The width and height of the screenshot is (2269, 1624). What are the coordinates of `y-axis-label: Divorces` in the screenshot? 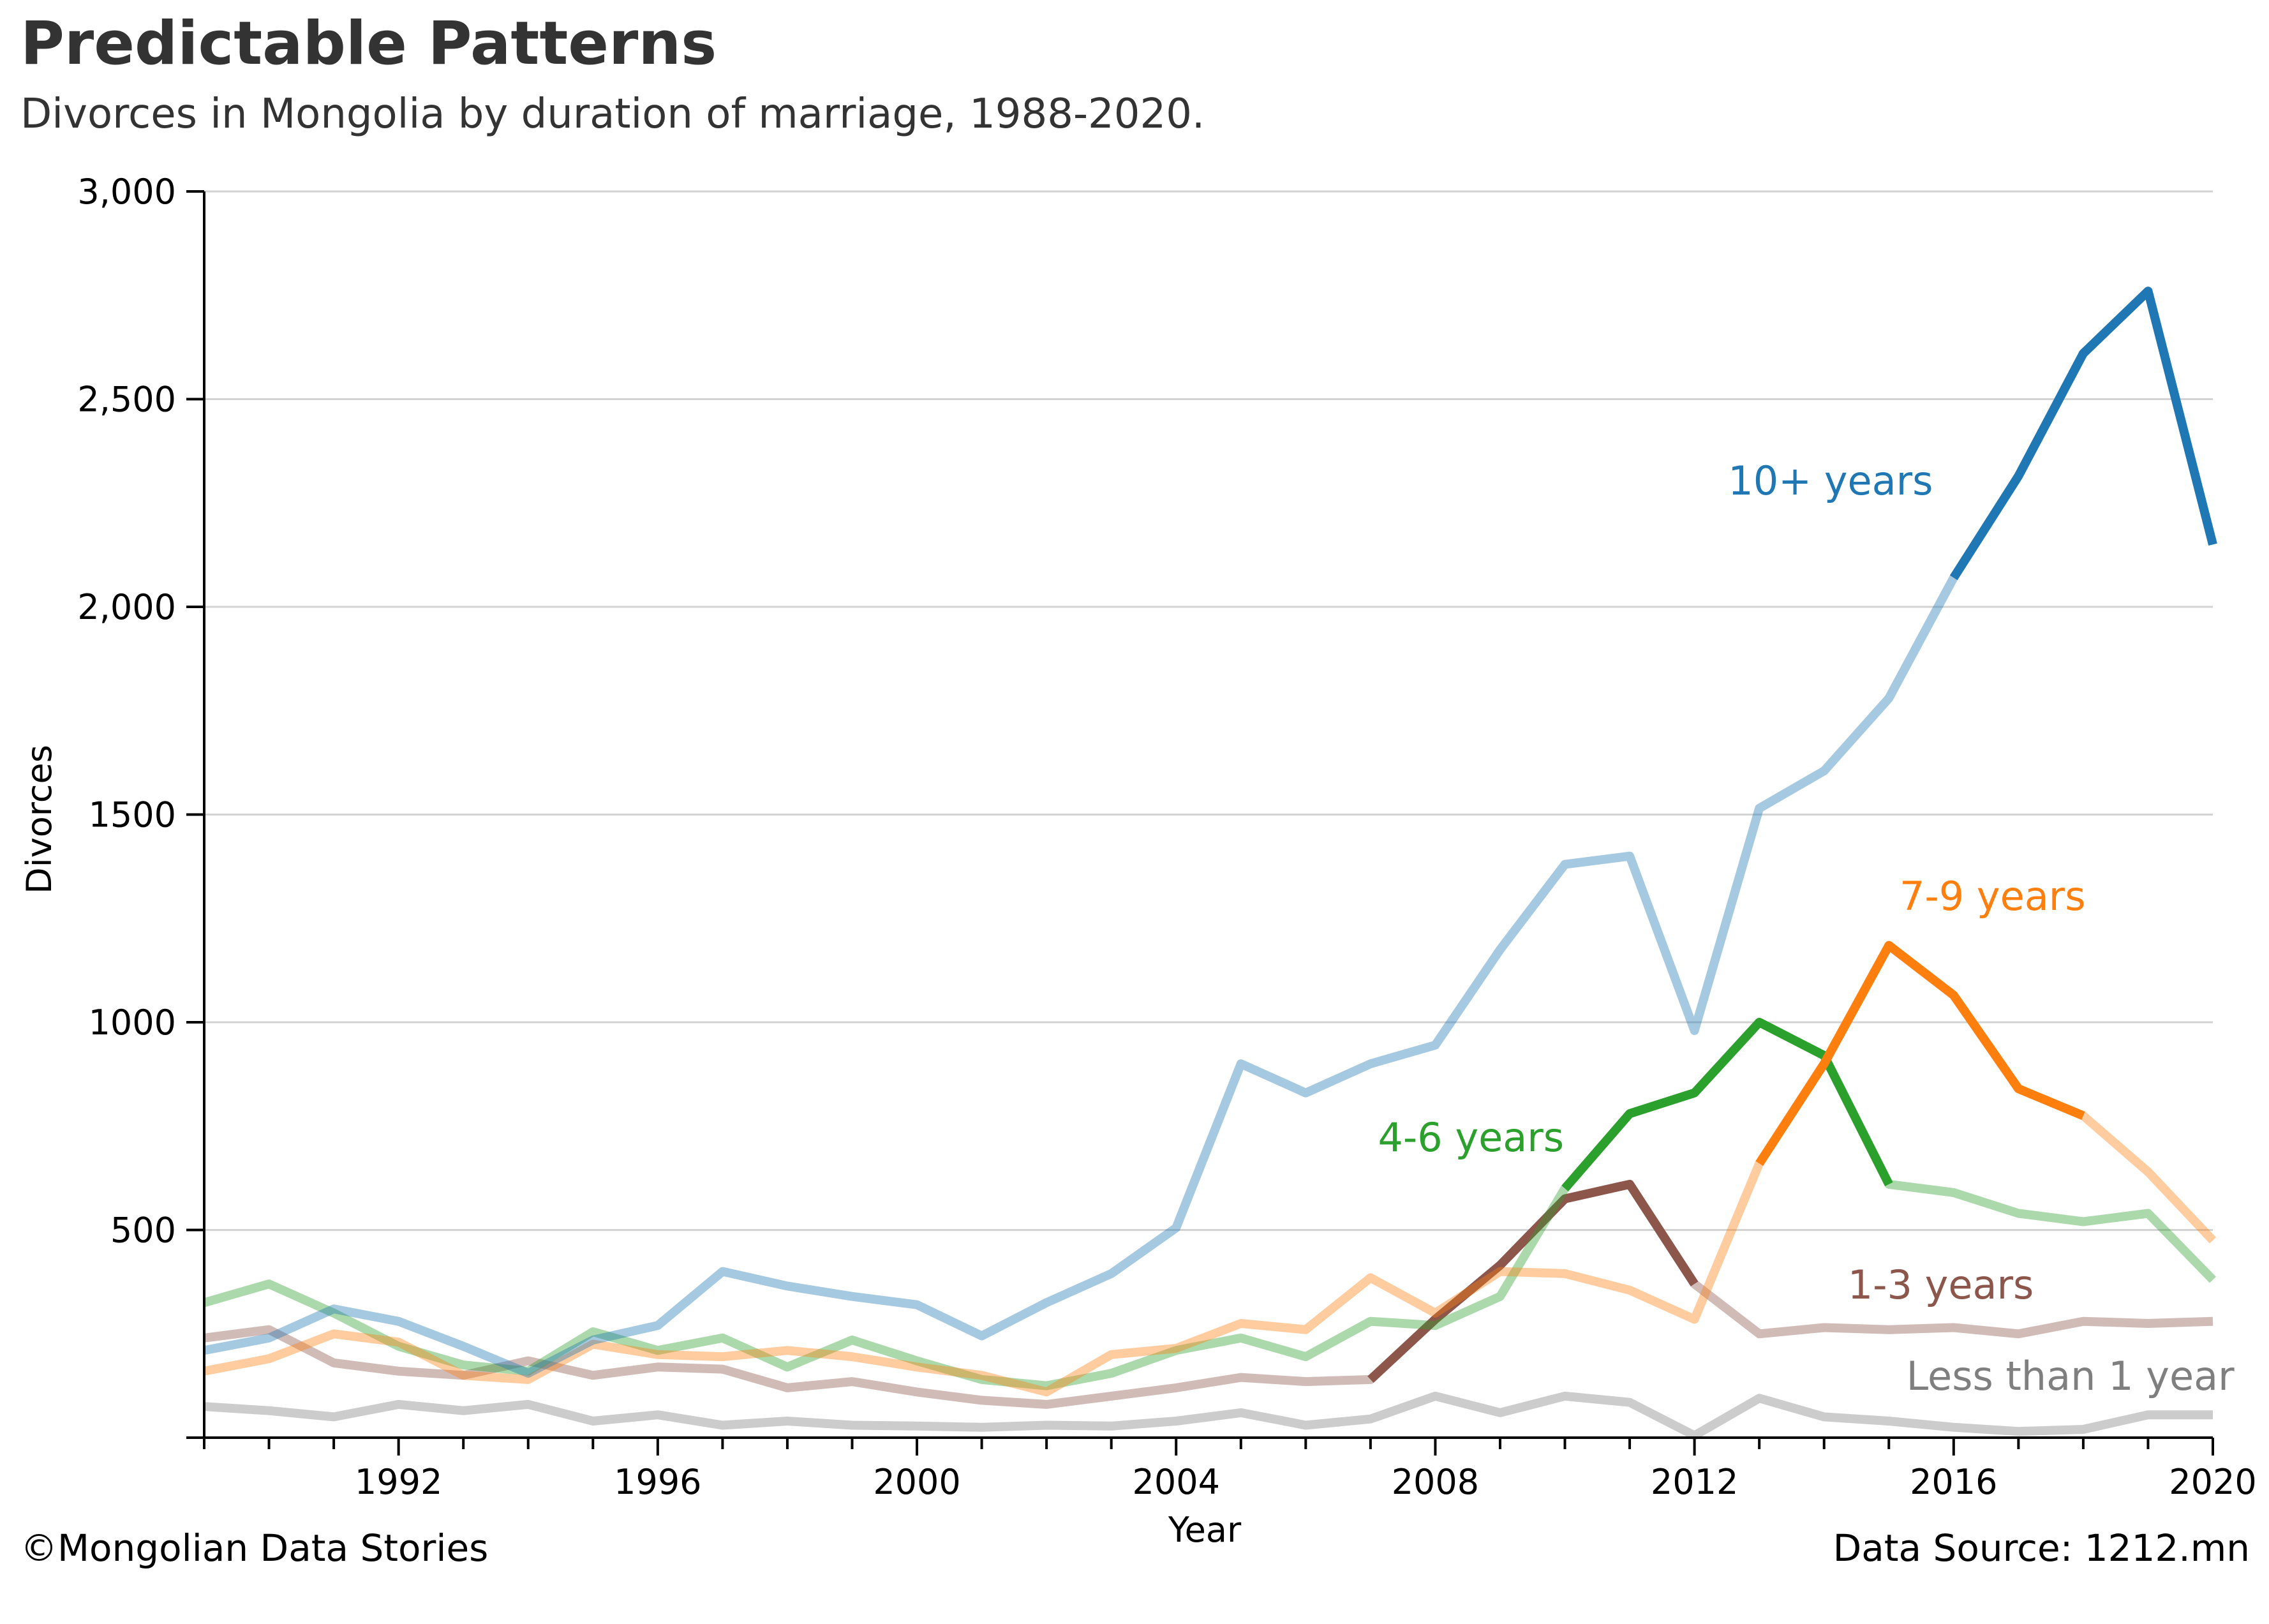 It's located at (39, 820).